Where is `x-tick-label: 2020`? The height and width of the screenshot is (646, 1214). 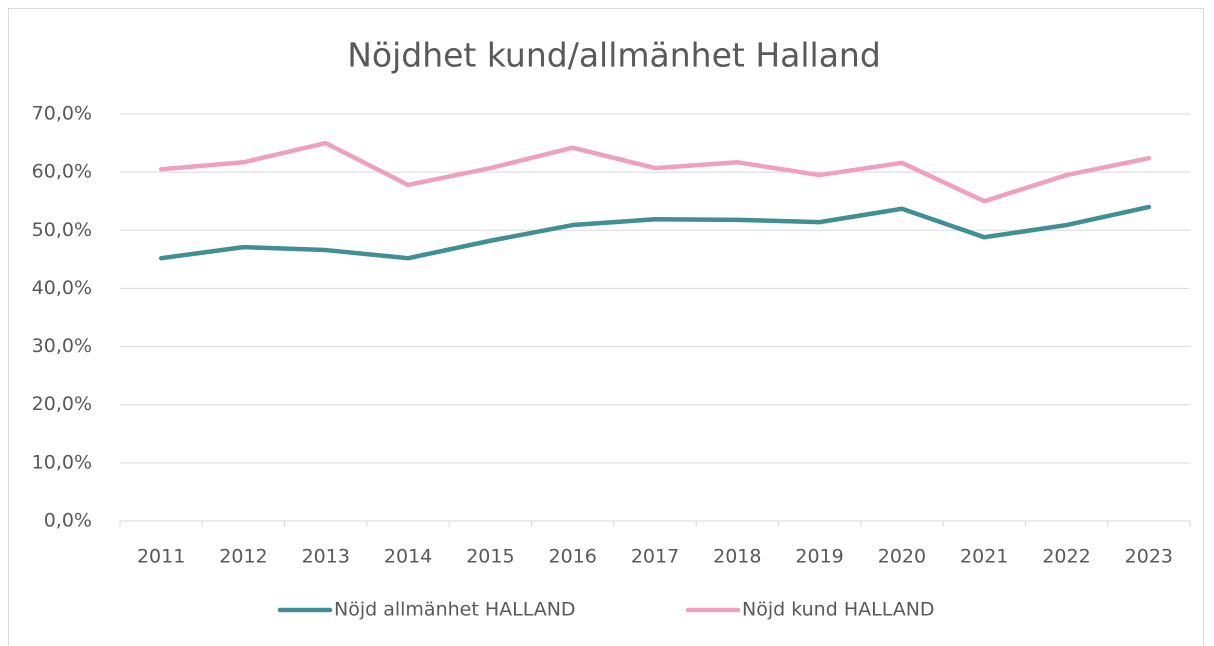
x-tick-label: 2020 is located at coordinates (902, 557).